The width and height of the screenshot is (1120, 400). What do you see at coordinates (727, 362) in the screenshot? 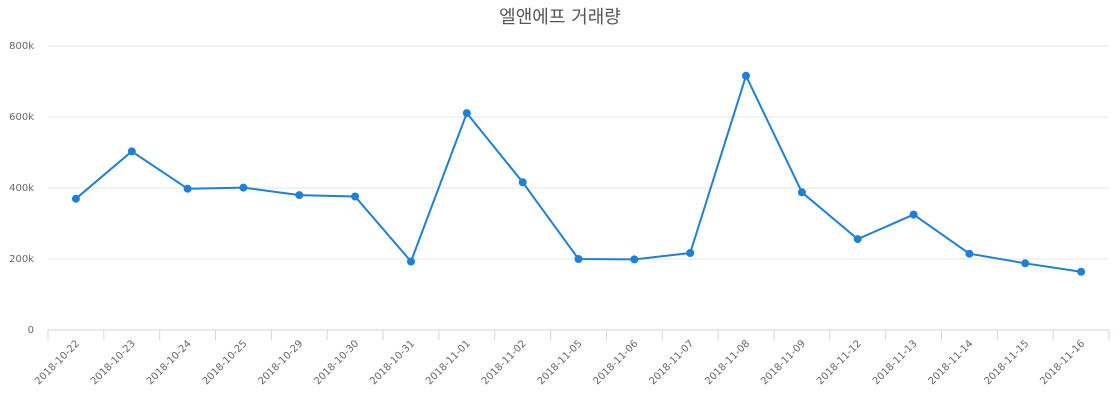
I see `x-tick-label: 2018-11-08` at bounding box center [727, 362].